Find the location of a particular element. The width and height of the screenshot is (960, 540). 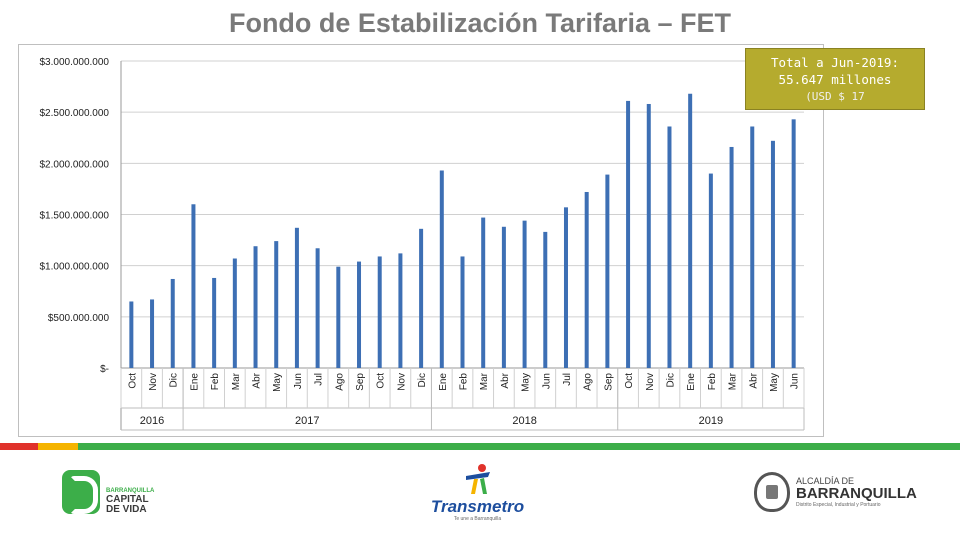

callout-line-3: (USD $ 17 is located at coordinates (835, 96).